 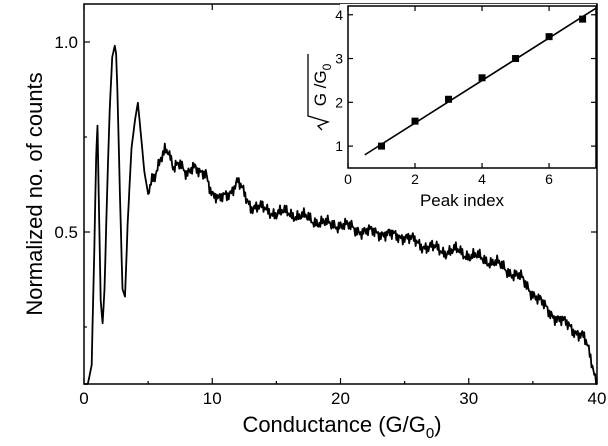 What do you see at coordinates (339, 102) in the screenshot?
I see `inset-y-tick-label: 2` at bounding box center [339, 102].